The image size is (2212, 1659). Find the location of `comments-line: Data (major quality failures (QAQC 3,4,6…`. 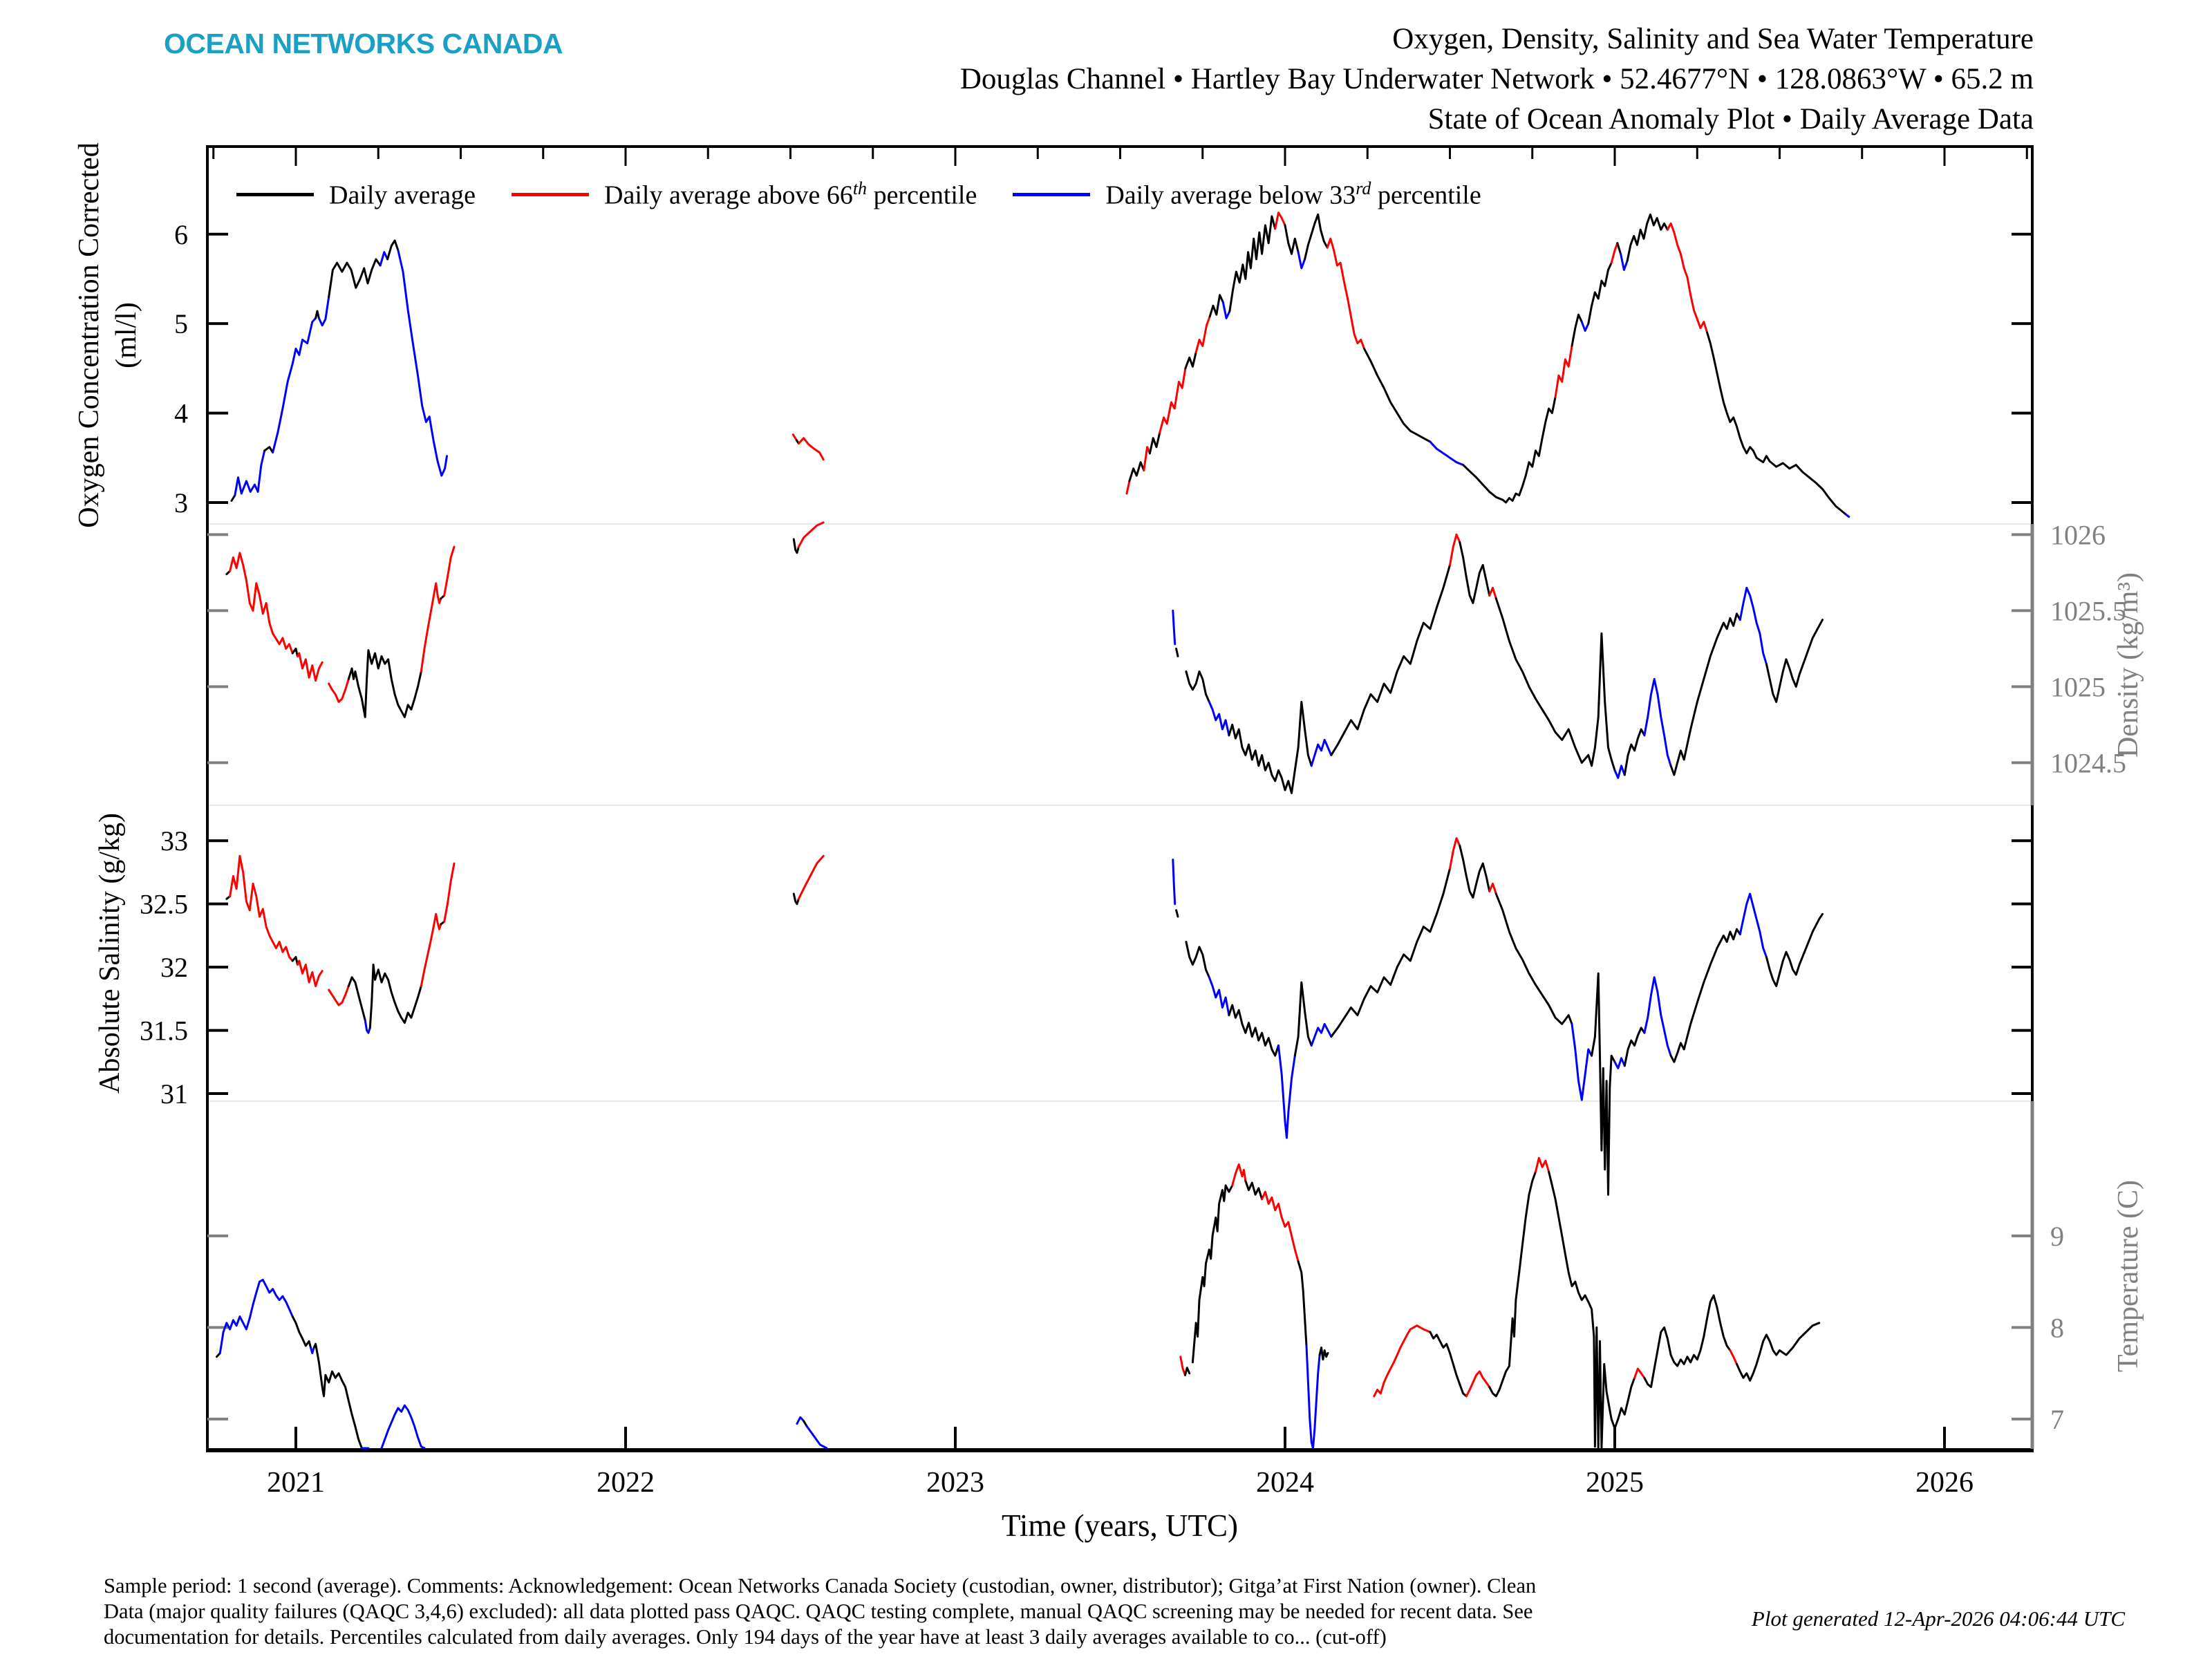

comments-line: Data (major quality failures (QAQC 3,4,6… is located at coordinates (819, 1611).